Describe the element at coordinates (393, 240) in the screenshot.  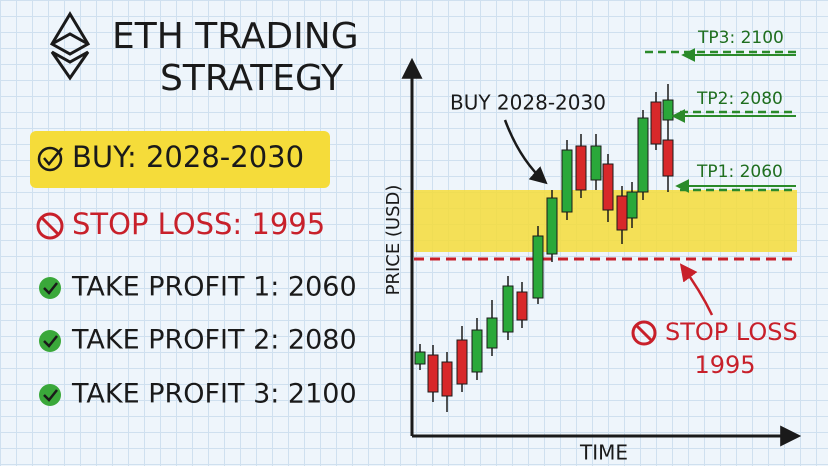
I see `y-axis-label: PRICE (USD)` at that location.